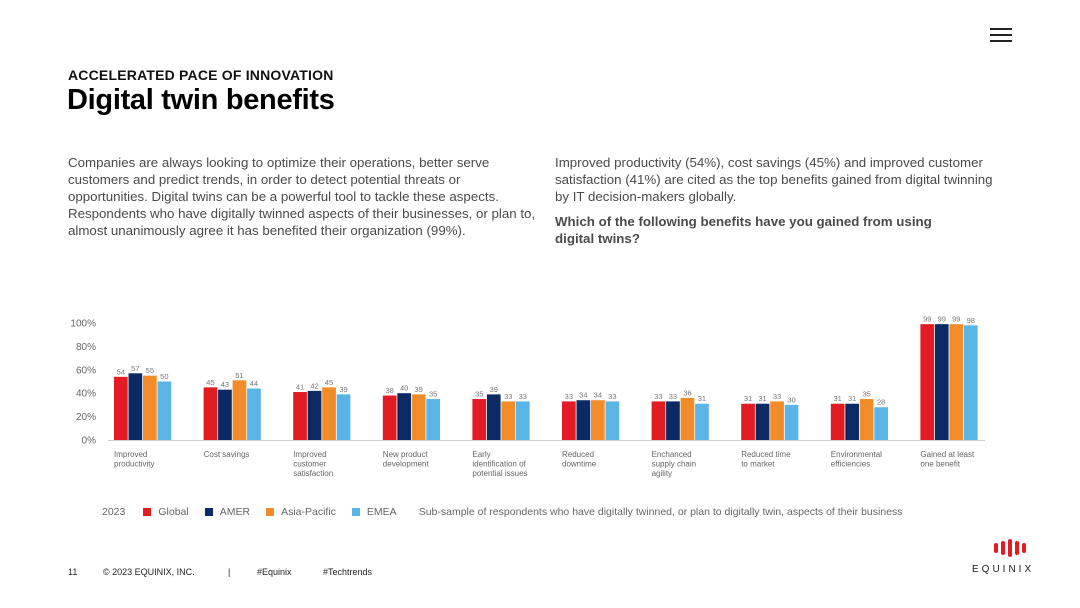 This screenshot has width=1080, height=608. Describe the element at coordinates (404, 388) in the screenshot. I see `data-label: 40` at that location.